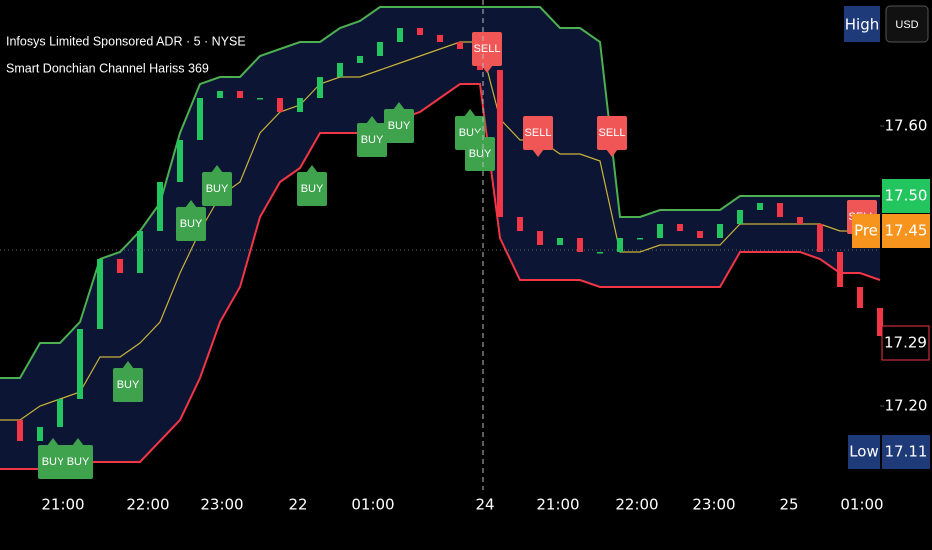 The height and width of the screenshot is (550, 932). I want to click on x-tick-label: 25, so click(788, 505).